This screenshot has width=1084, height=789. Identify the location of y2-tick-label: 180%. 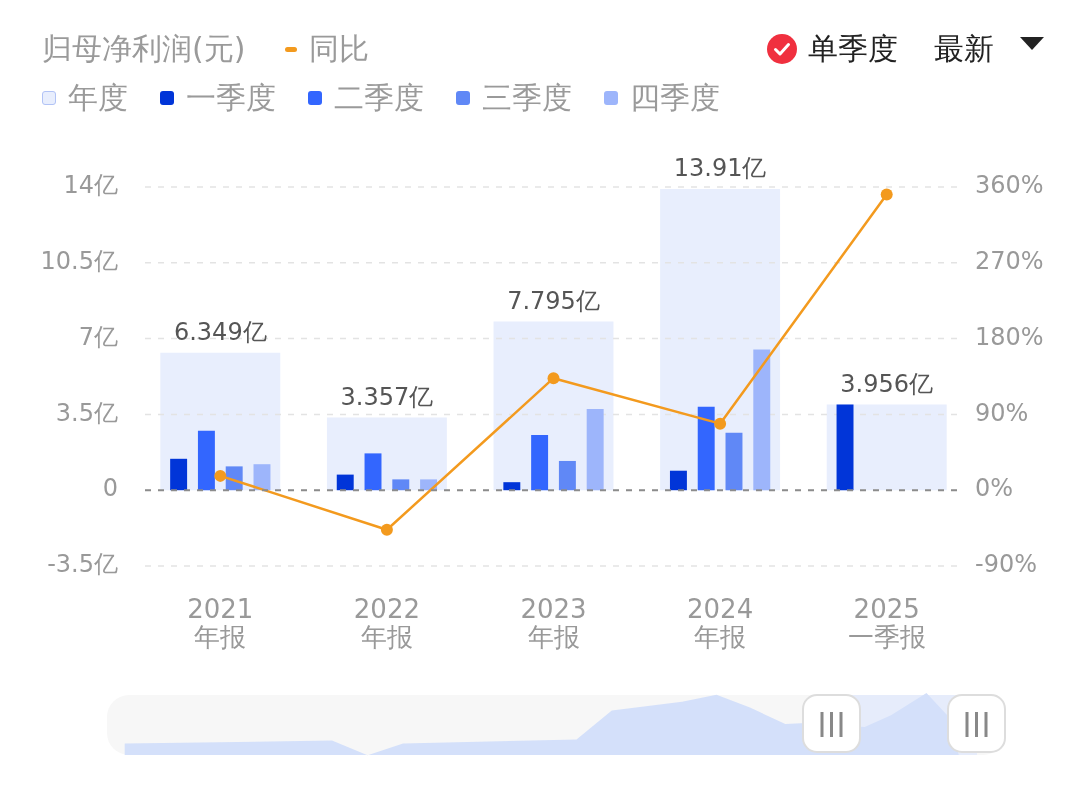
(1009, 336).